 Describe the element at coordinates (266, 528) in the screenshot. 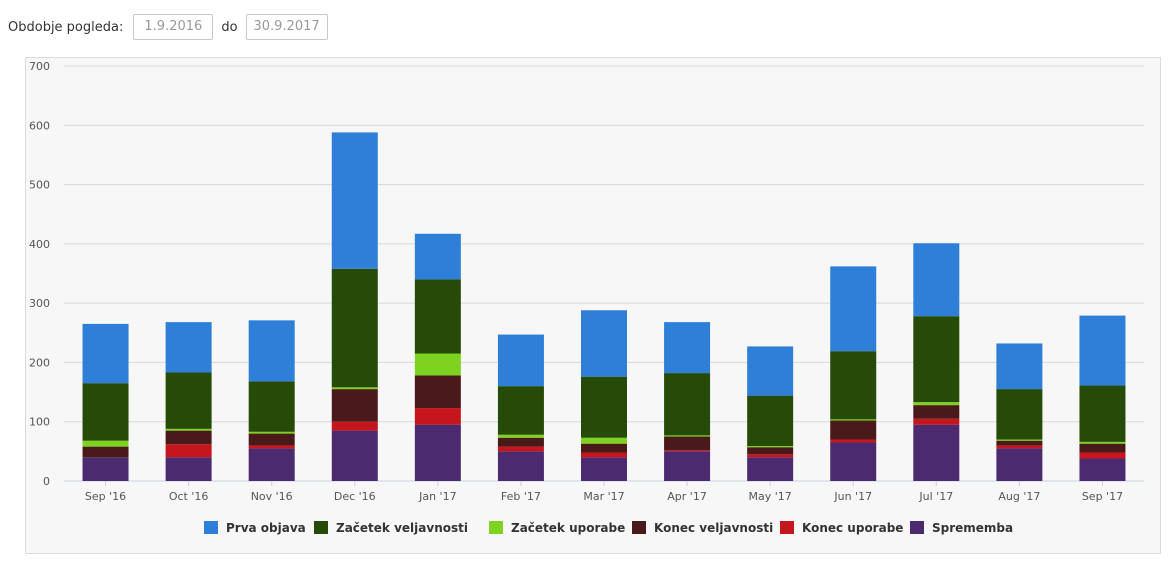

I see `legend-item-label: Prva objava` at that location.